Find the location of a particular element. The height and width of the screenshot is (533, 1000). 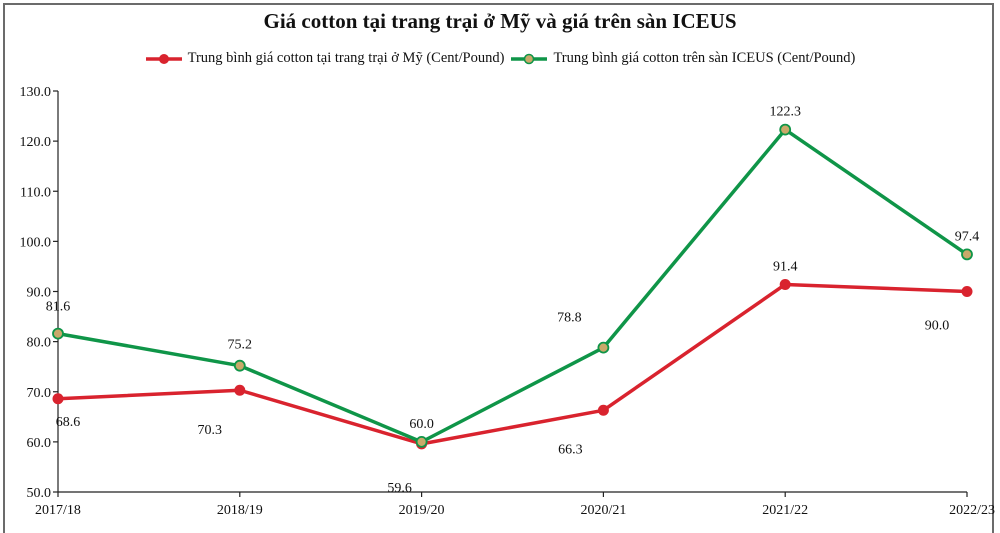

x-tick-label: 2018/19 is located at coordinates (240, 510).